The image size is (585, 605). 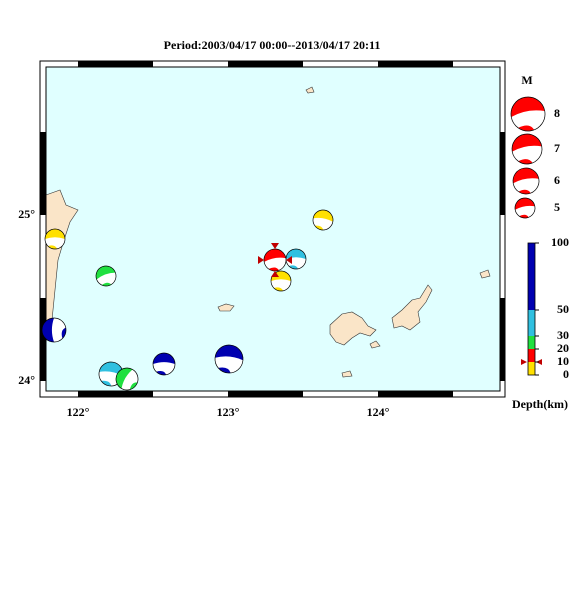 What do you see at coordinates (540, 404) in the screenshot?
I see `depth-label: Depth(km)` at bounding box center [540, 404].